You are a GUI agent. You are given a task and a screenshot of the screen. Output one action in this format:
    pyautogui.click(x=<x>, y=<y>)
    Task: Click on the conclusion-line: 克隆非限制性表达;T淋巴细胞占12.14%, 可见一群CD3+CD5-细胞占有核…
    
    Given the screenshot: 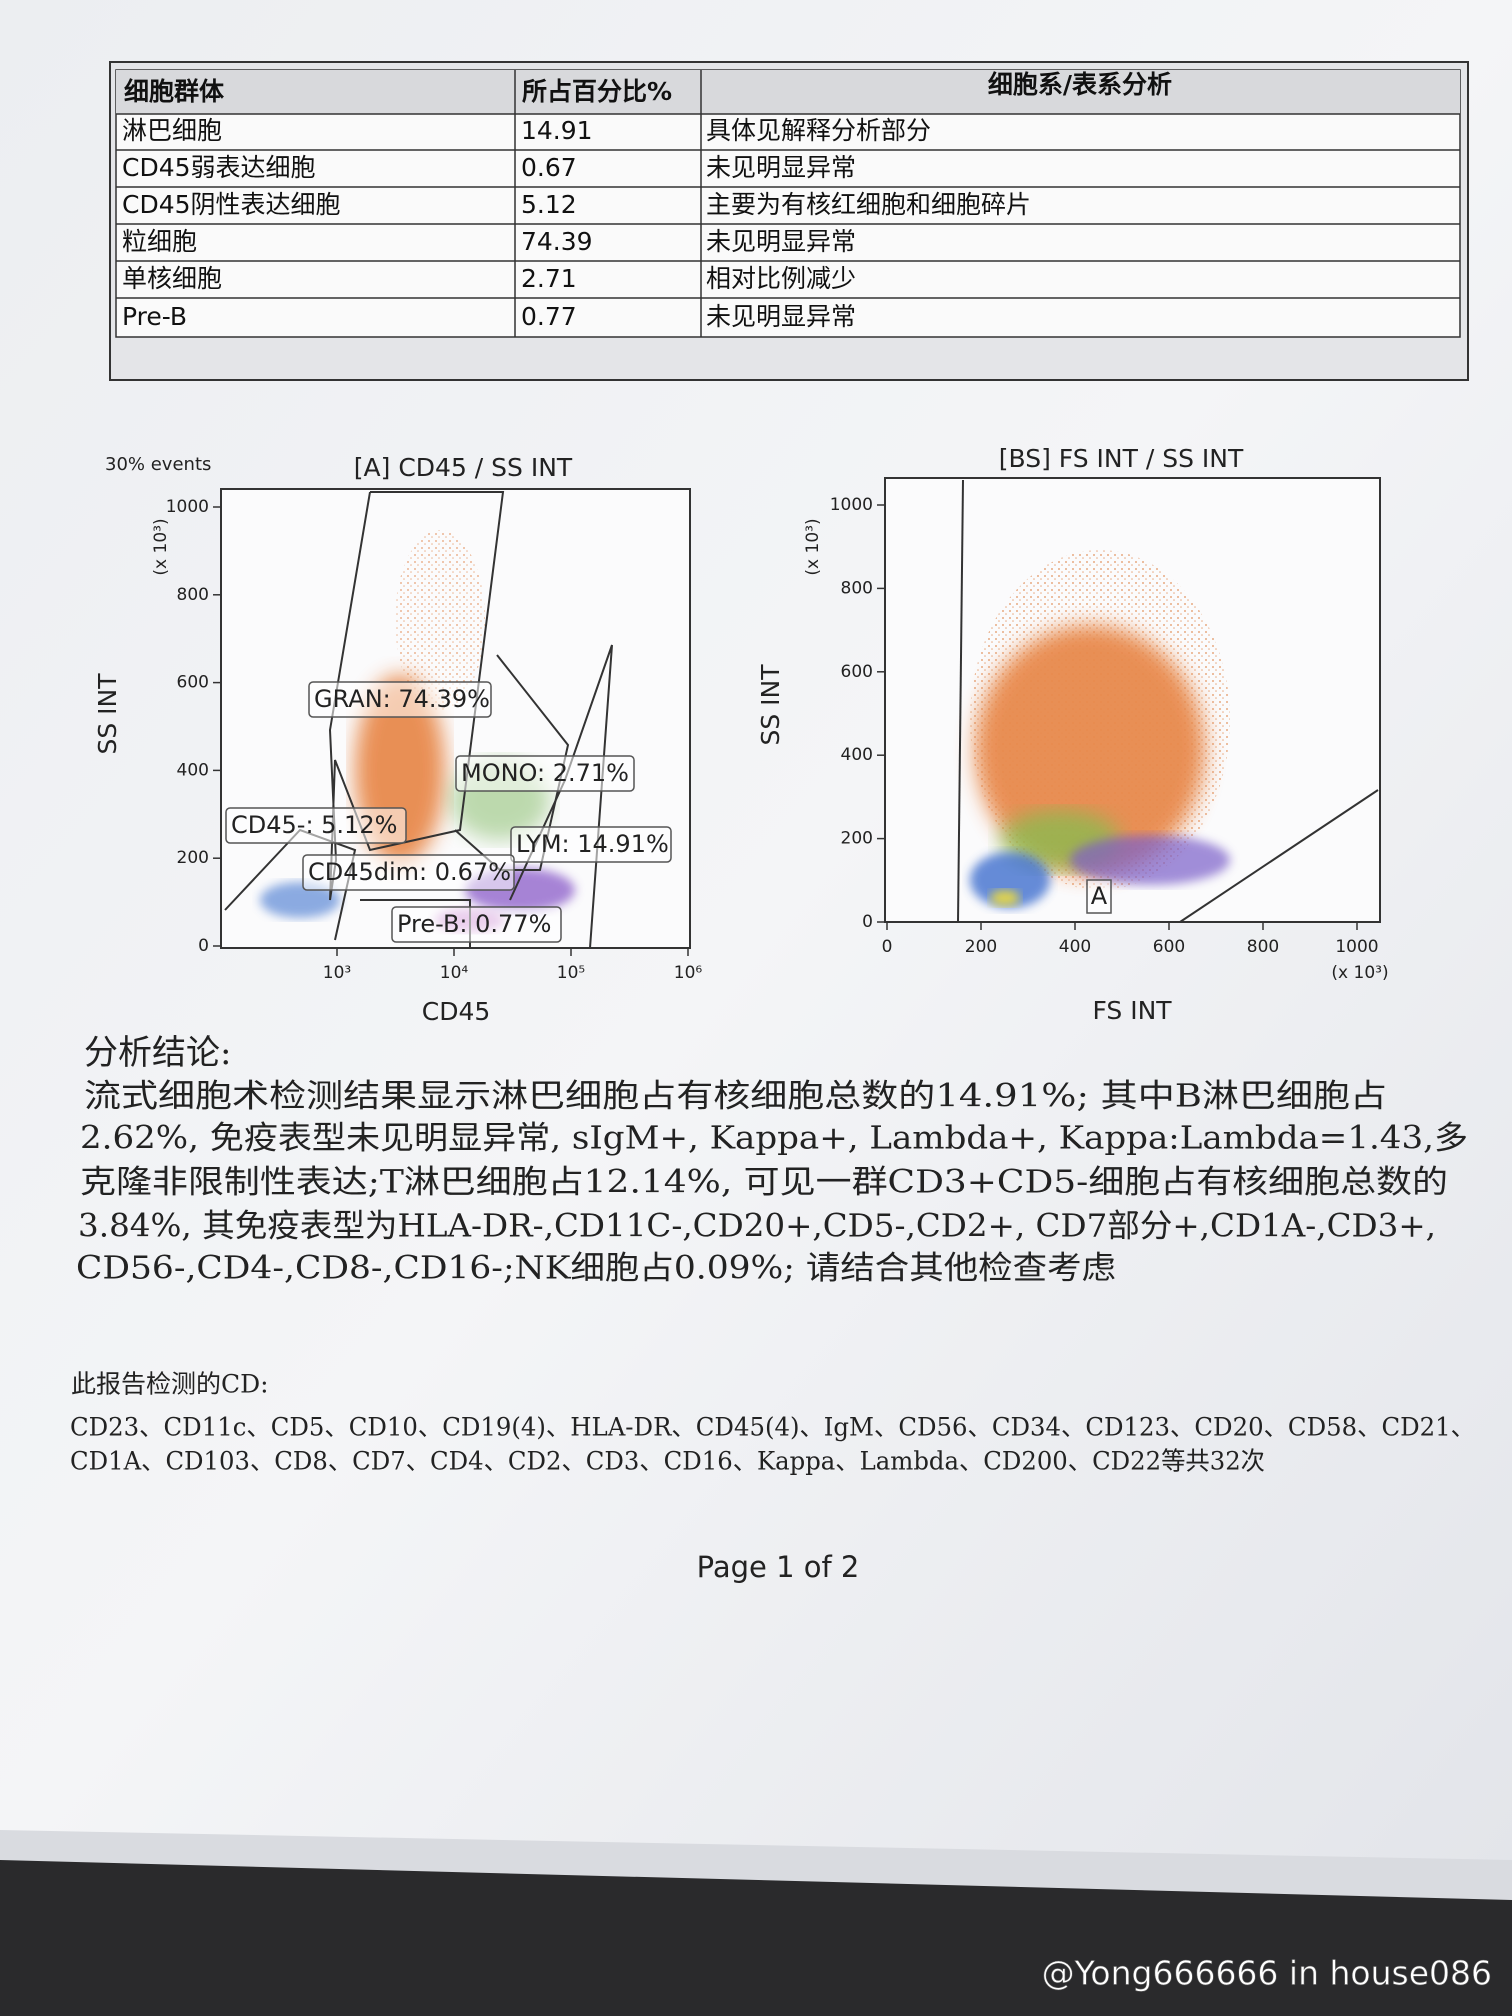 What is the action you would take?
    pyautogui.click(x=764, y=1182)
    